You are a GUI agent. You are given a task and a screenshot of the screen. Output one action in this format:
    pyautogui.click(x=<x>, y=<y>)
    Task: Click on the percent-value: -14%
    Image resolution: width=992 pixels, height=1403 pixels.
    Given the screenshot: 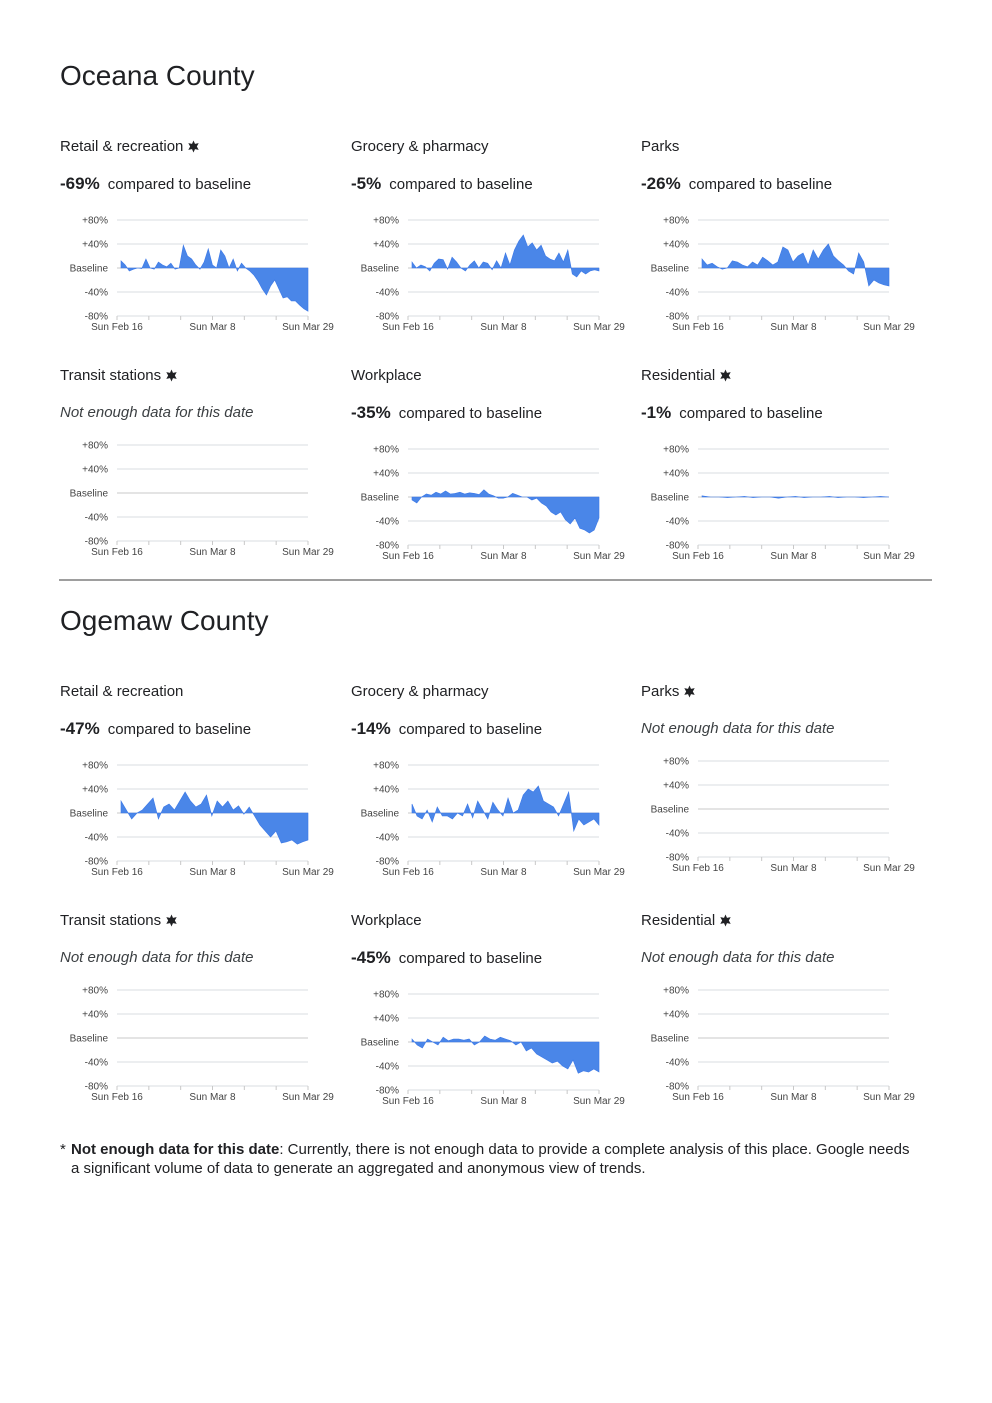 What is the action you would take?
    pyautogui.click(x=371, y=728)
    